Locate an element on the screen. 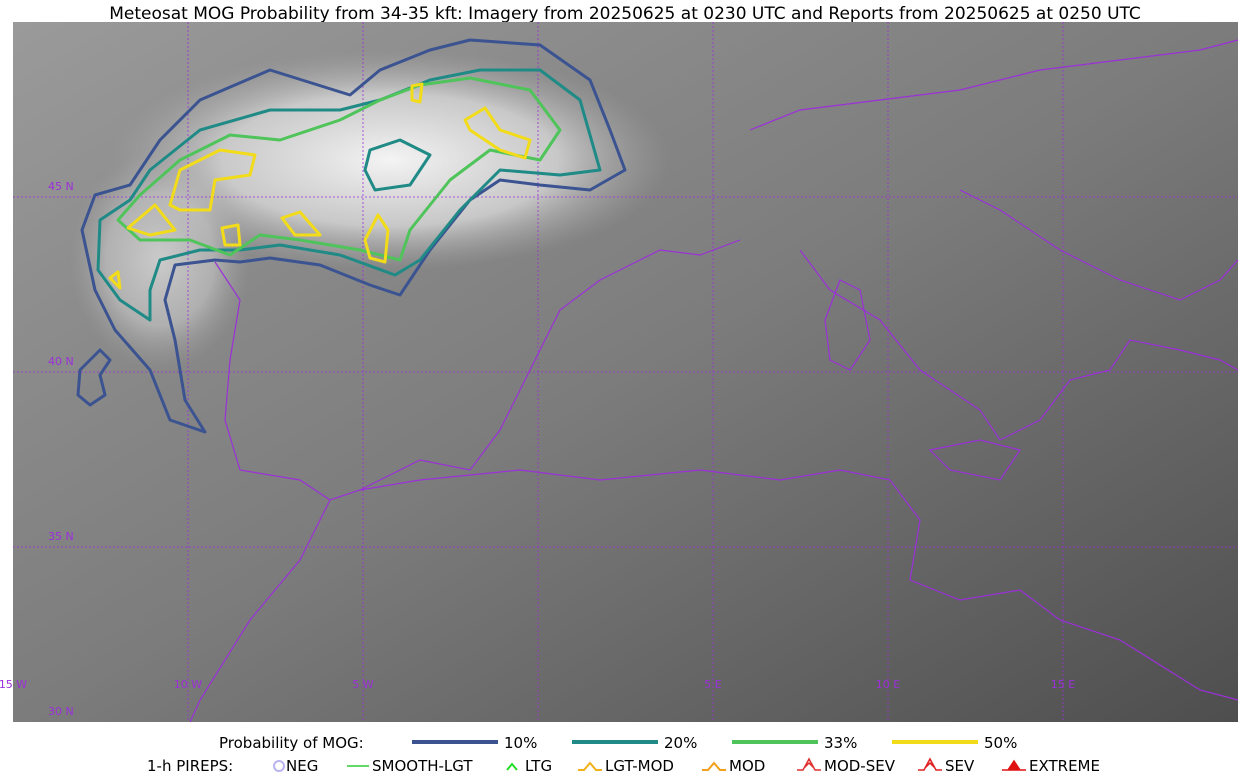  legend-label: SMOOTH-LGT is located at coordinates (422, 766).